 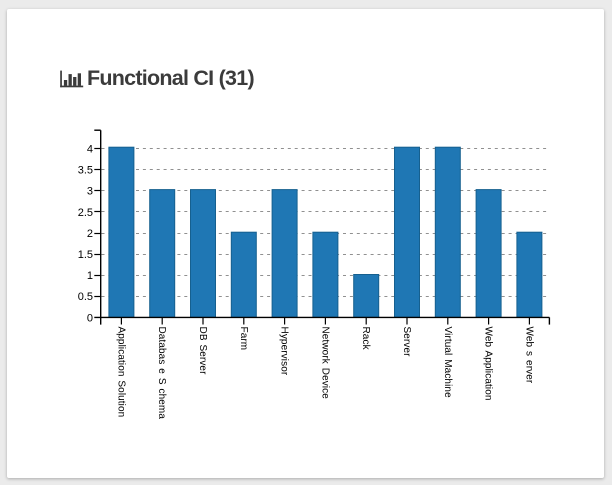 I want to click on svg-text: 1, so click(x=90, y=276).